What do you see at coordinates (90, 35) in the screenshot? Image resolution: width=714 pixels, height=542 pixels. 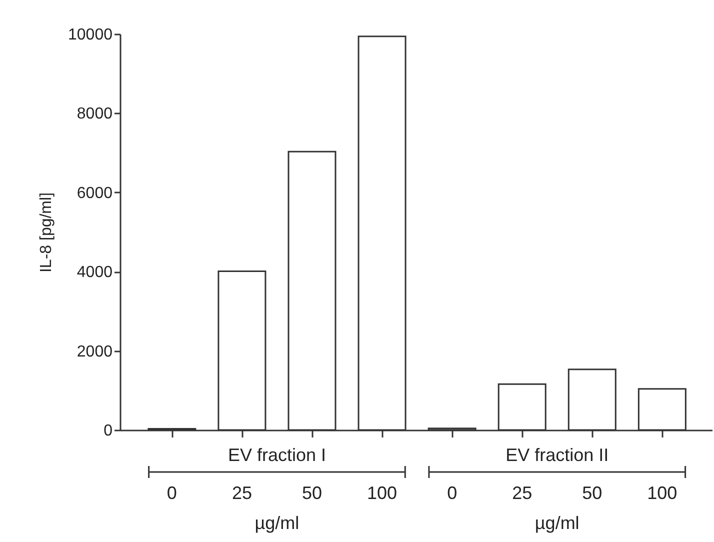 I see `y-tick-label: 10000` at bounding box center [90, 35].